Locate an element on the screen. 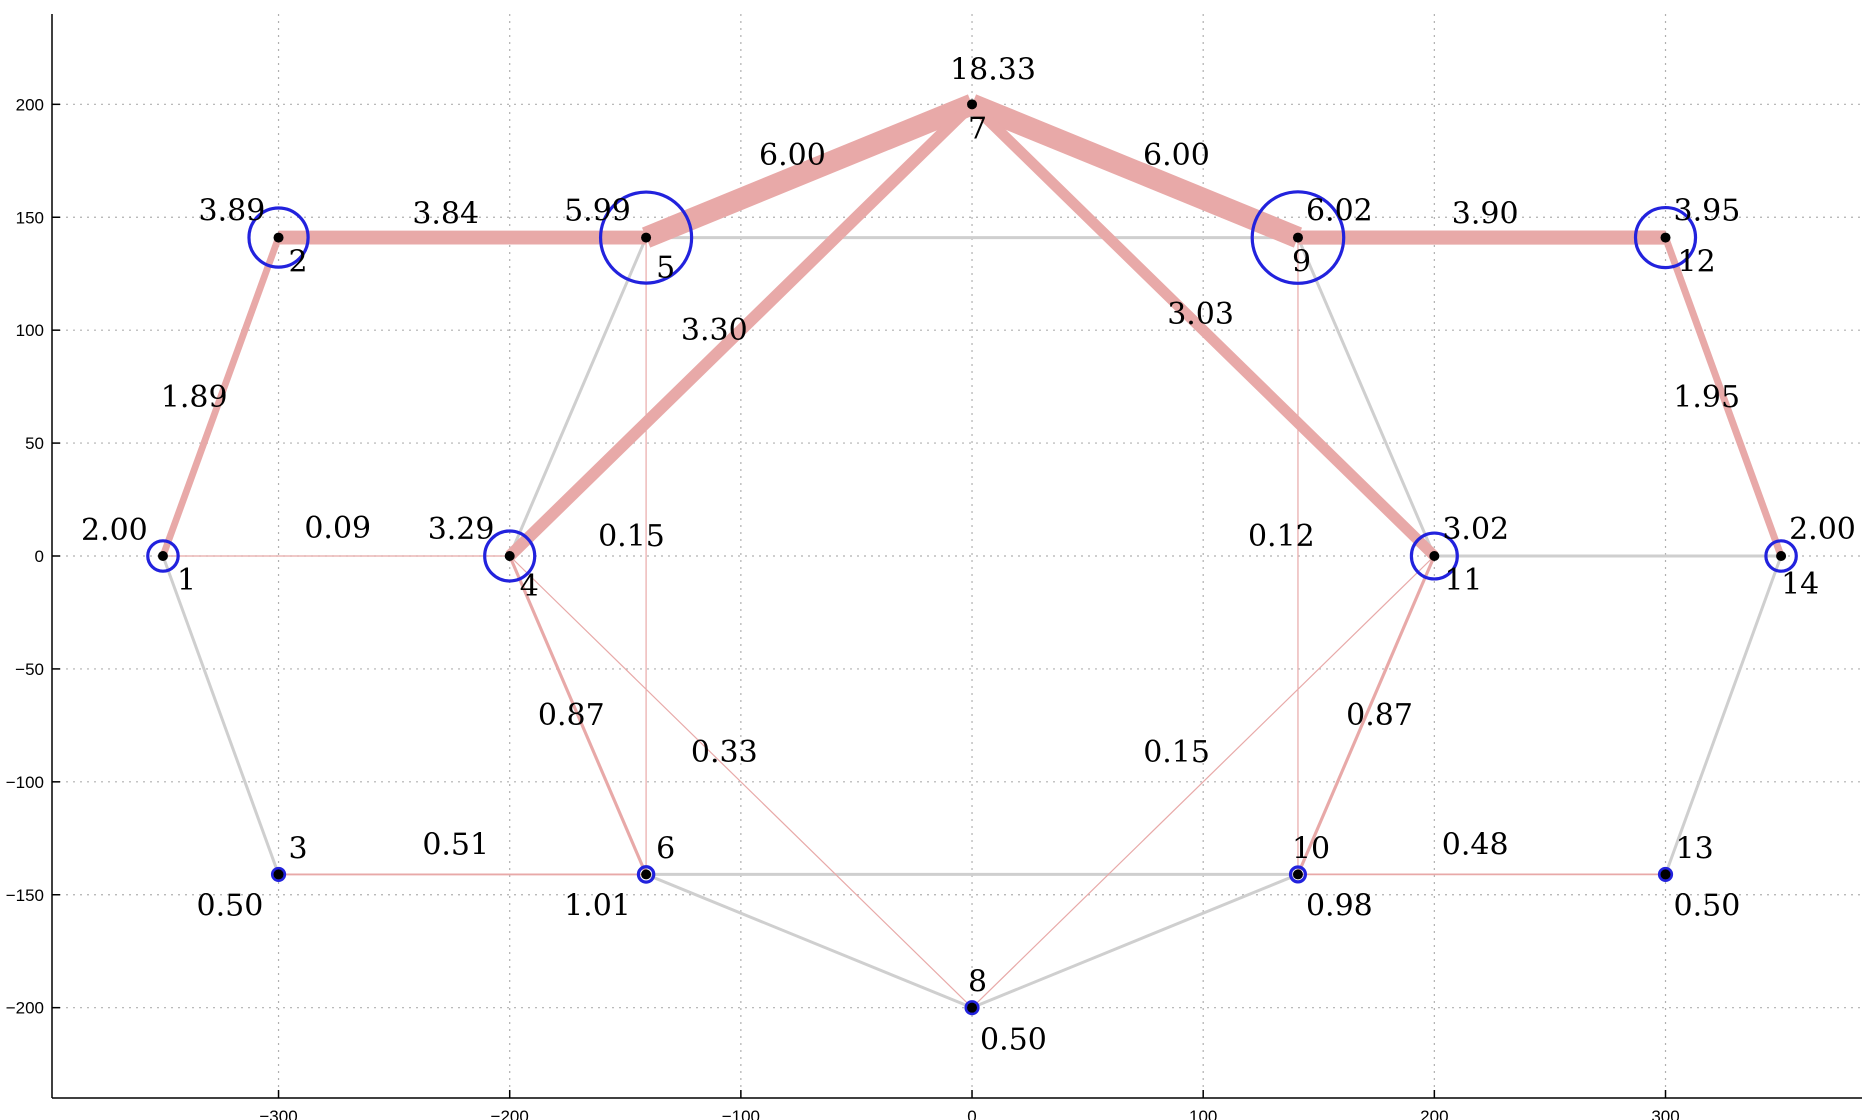 This screenshot has width=1866, height=1120. node-id-label: 13 is located at coordinates (1695, 848).